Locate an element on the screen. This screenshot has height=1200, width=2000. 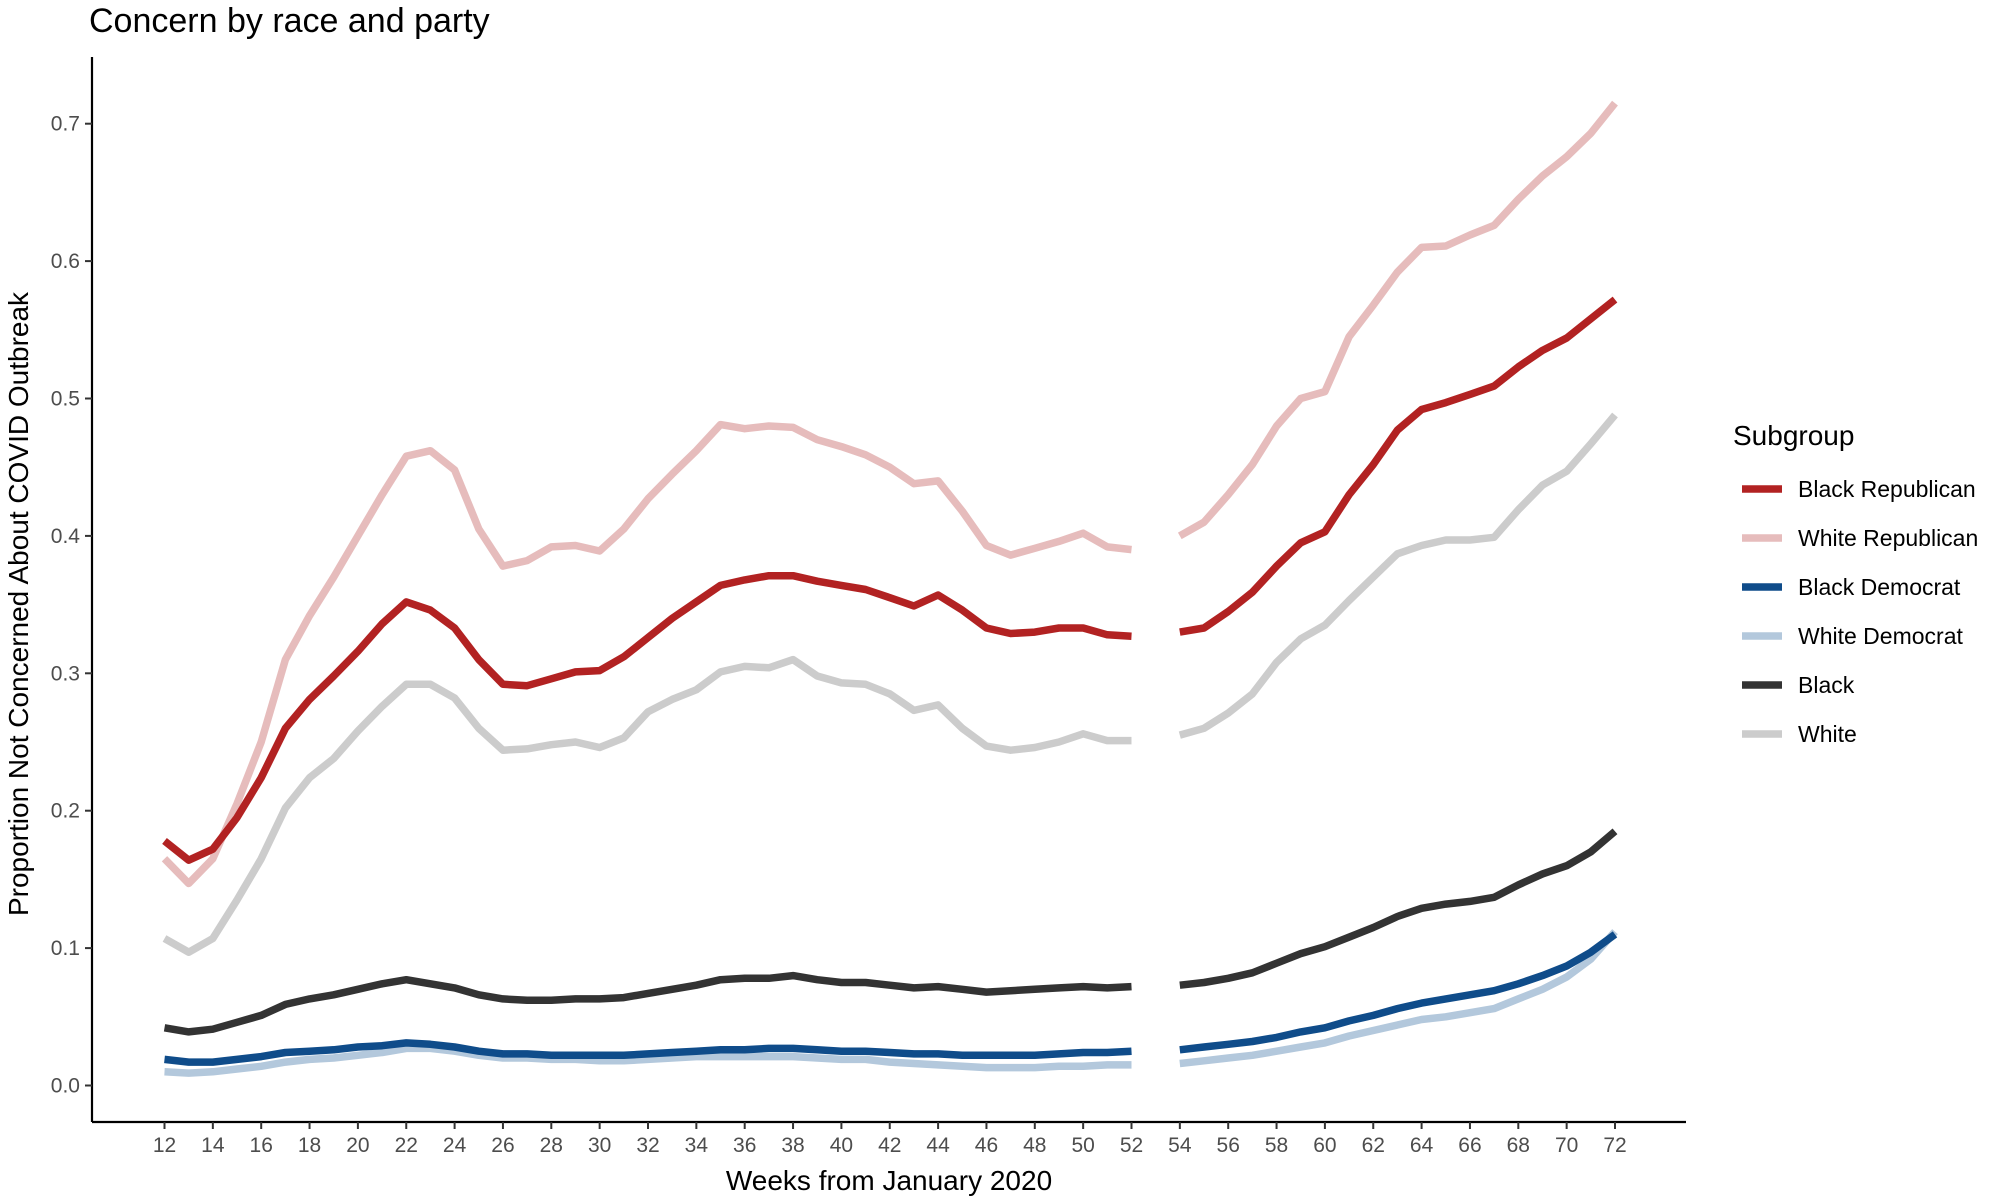
y-tick-label: 0.7 is located at coordinates (65, 124).